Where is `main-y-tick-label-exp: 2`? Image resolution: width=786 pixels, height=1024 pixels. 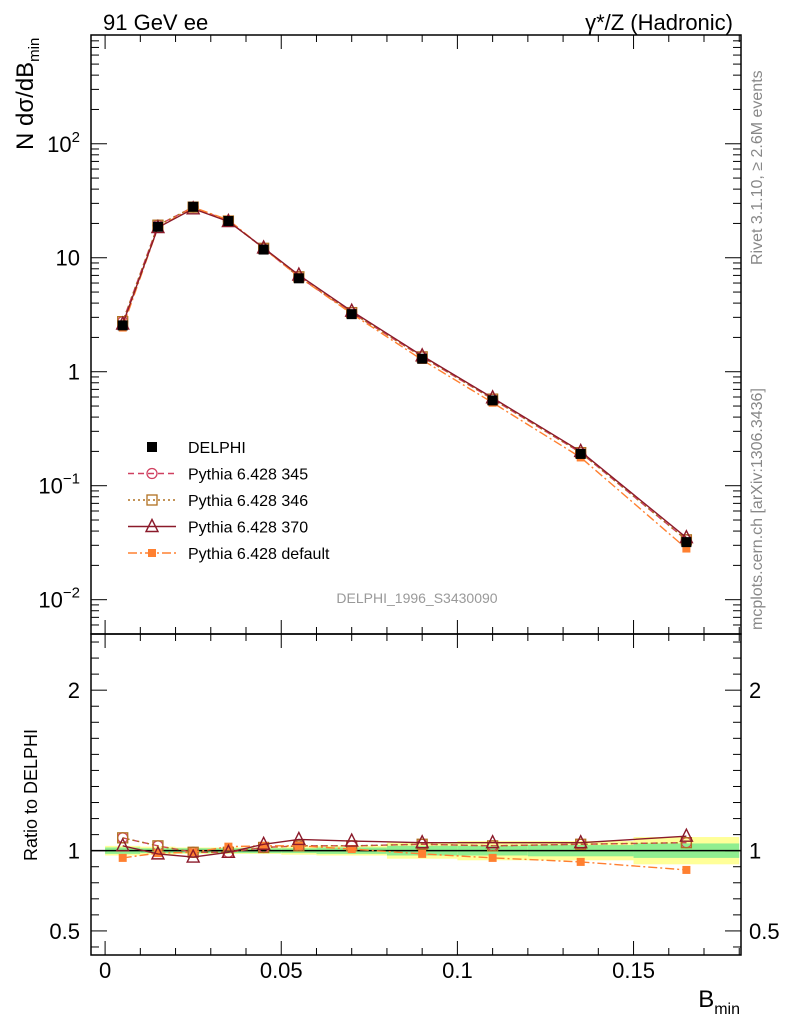
main-y-tick-label-exp: 2 is located at coordinates (76, 137).